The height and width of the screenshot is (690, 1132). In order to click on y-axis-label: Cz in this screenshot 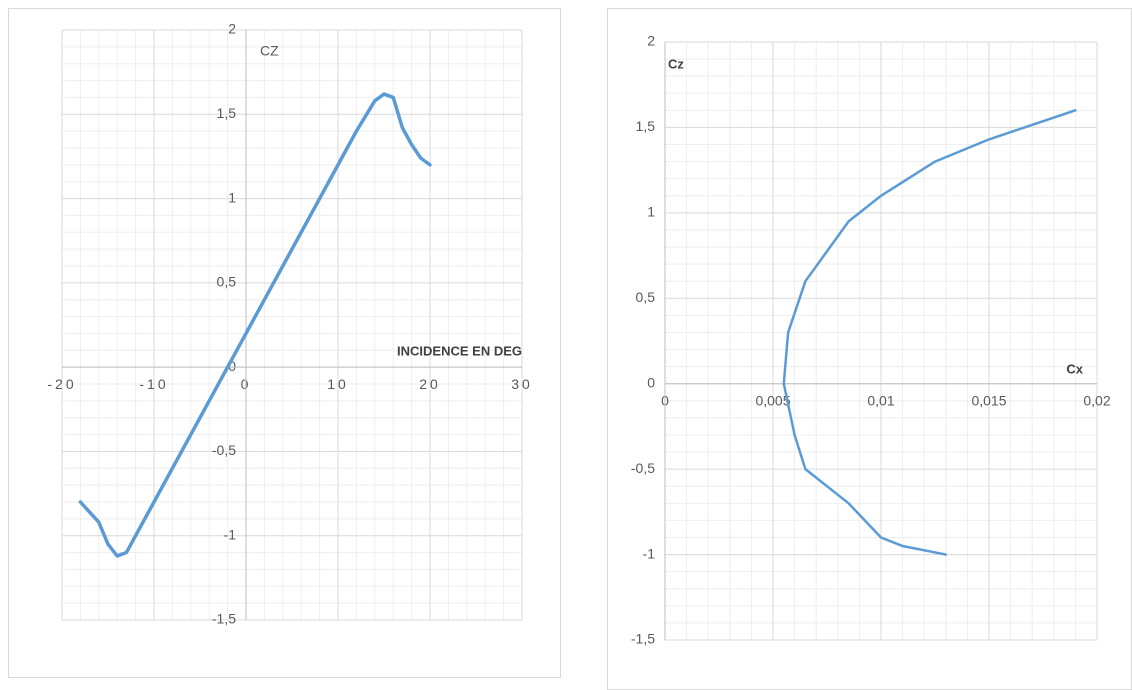, I will do `click(676, 63)`.